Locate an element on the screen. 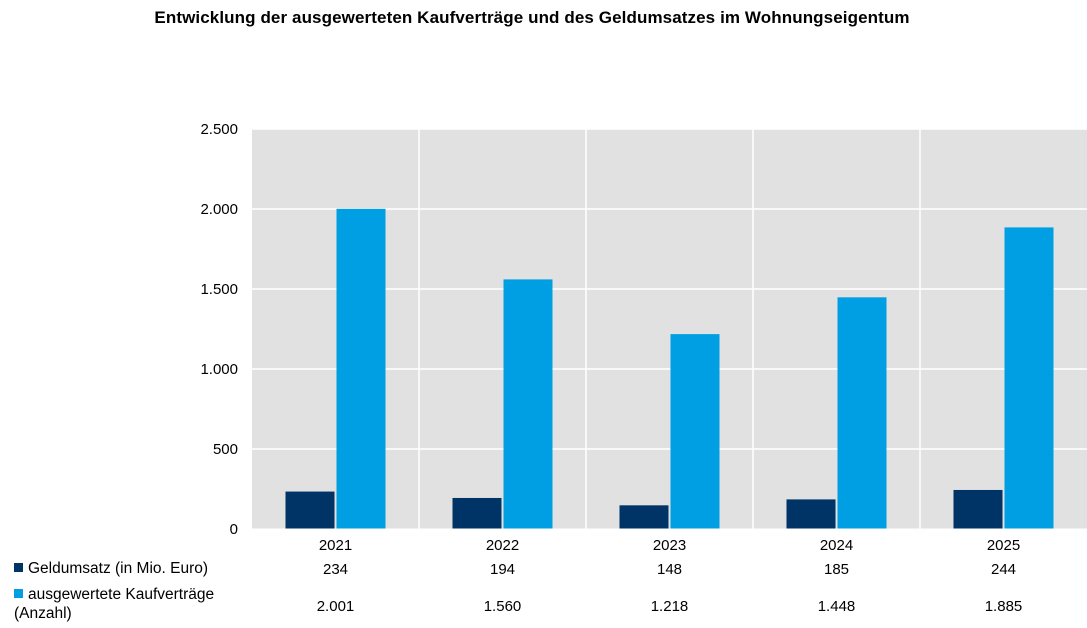  legend-label-kaufvertraege-line1: ausgewertete Kaufverträge is located at coordinates (121, 594).